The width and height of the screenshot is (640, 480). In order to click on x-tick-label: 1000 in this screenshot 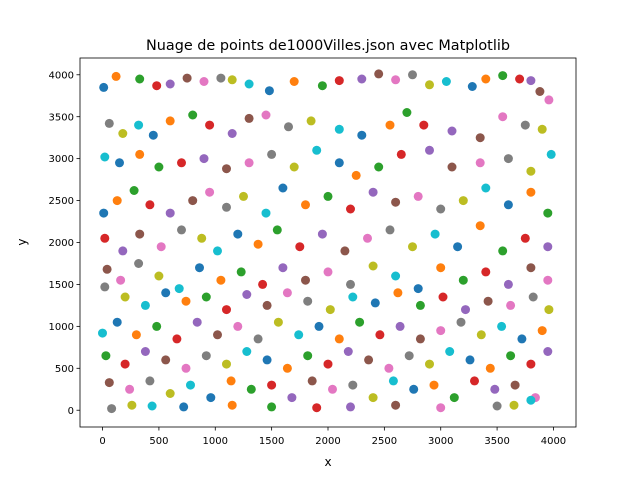, I will do `click(215, 441)`.